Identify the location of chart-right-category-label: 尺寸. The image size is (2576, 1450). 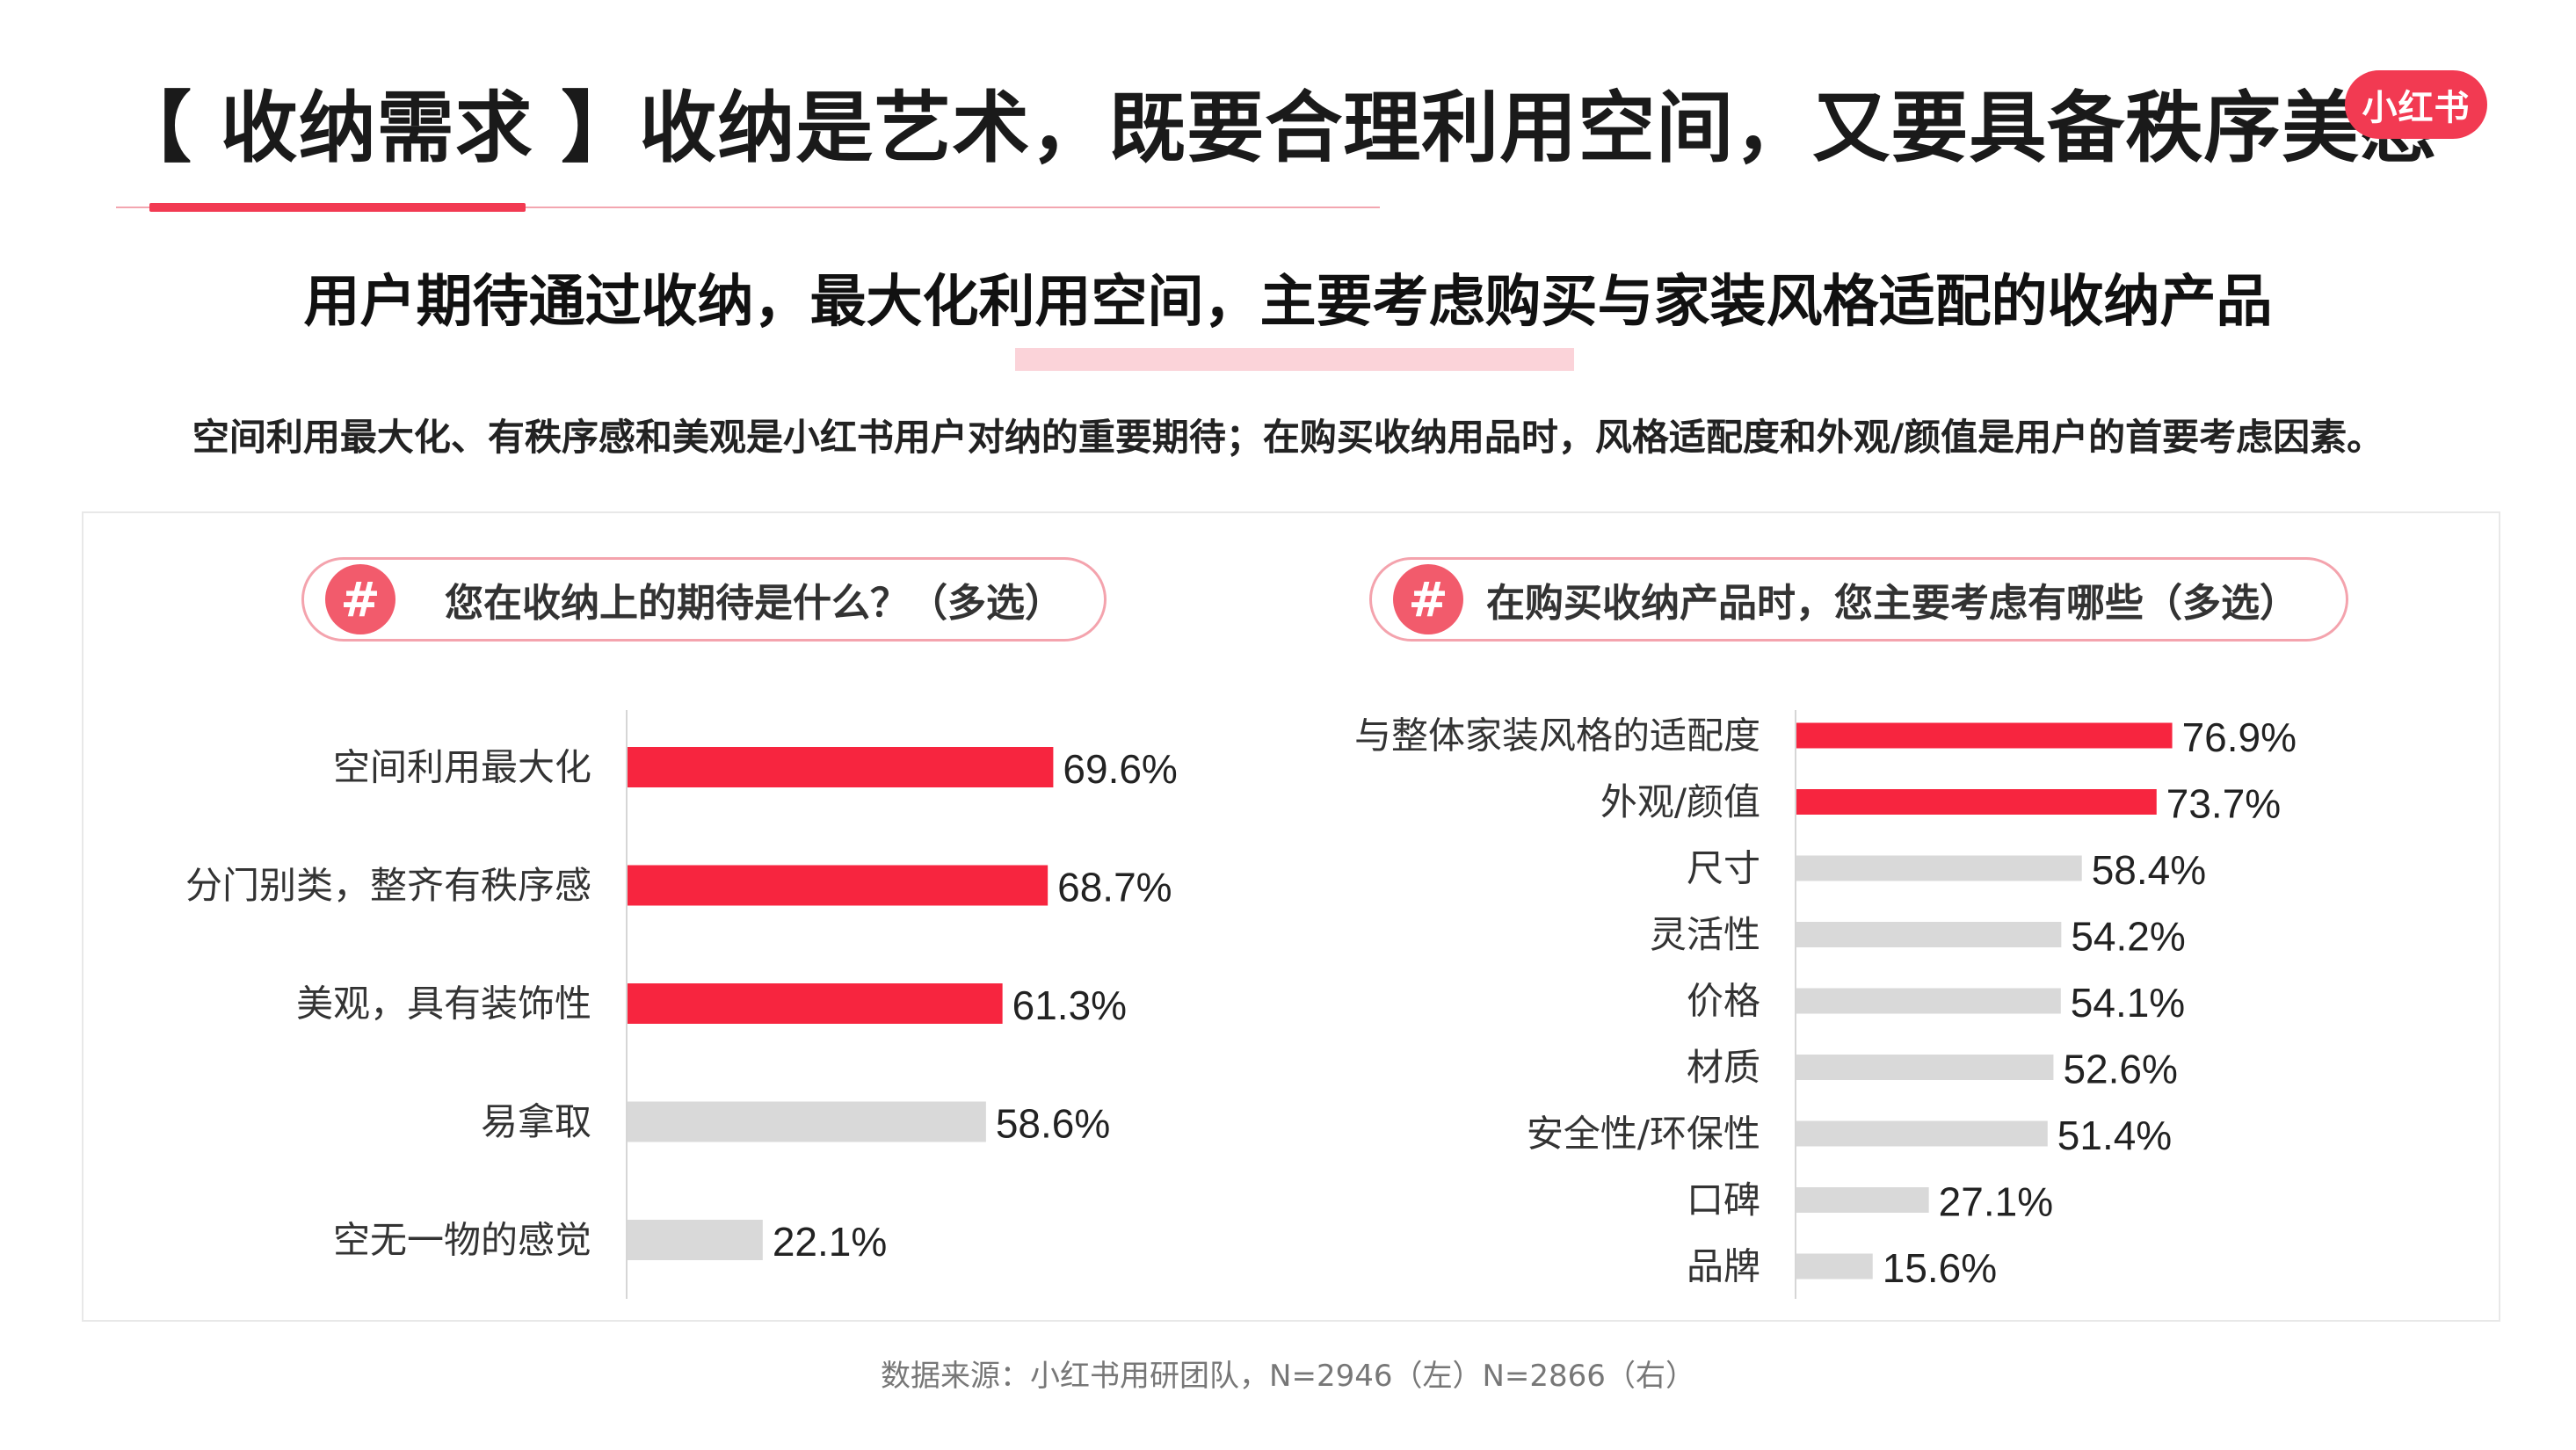
(1723, 868).